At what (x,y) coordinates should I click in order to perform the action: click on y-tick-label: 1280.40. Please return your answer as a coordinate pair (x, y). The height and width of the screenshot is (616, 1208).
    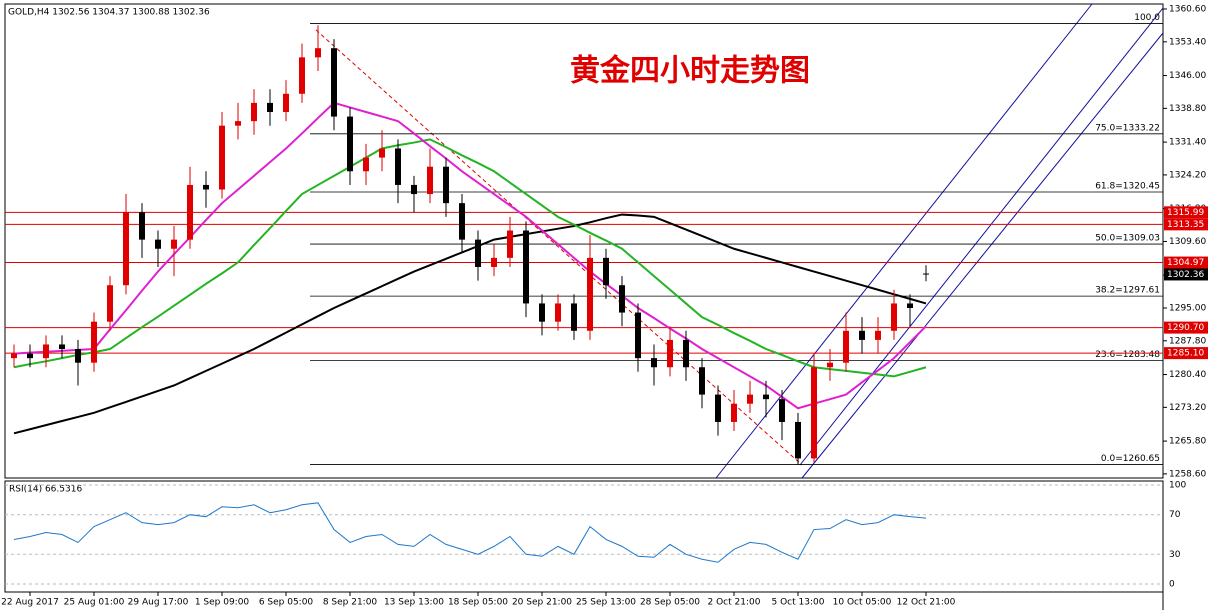
    Looking at the image, I should click on (1187, 375).